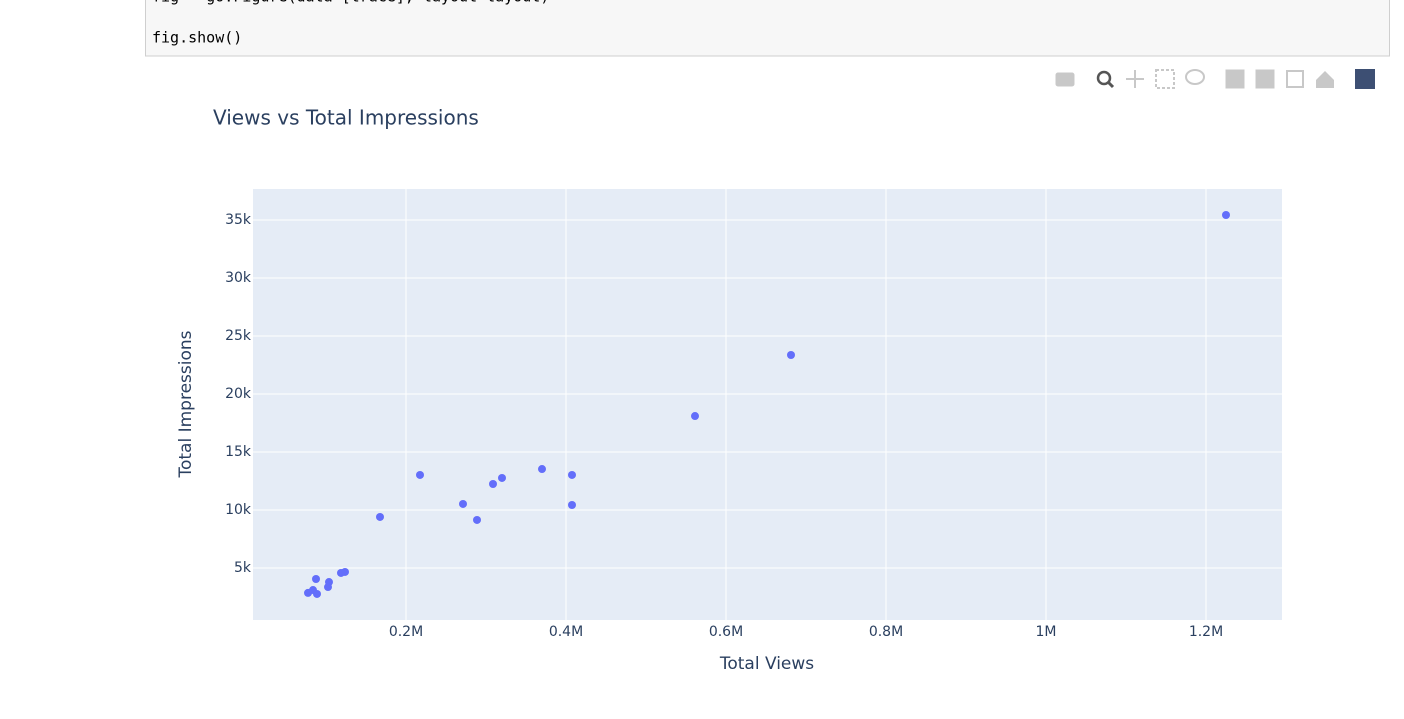 This screenshot has height=719, width=1404. What do you see at coordinates (197, 38) in the screenshot?
I see `code-line: fig.show()` at bounding box center [197, 38].